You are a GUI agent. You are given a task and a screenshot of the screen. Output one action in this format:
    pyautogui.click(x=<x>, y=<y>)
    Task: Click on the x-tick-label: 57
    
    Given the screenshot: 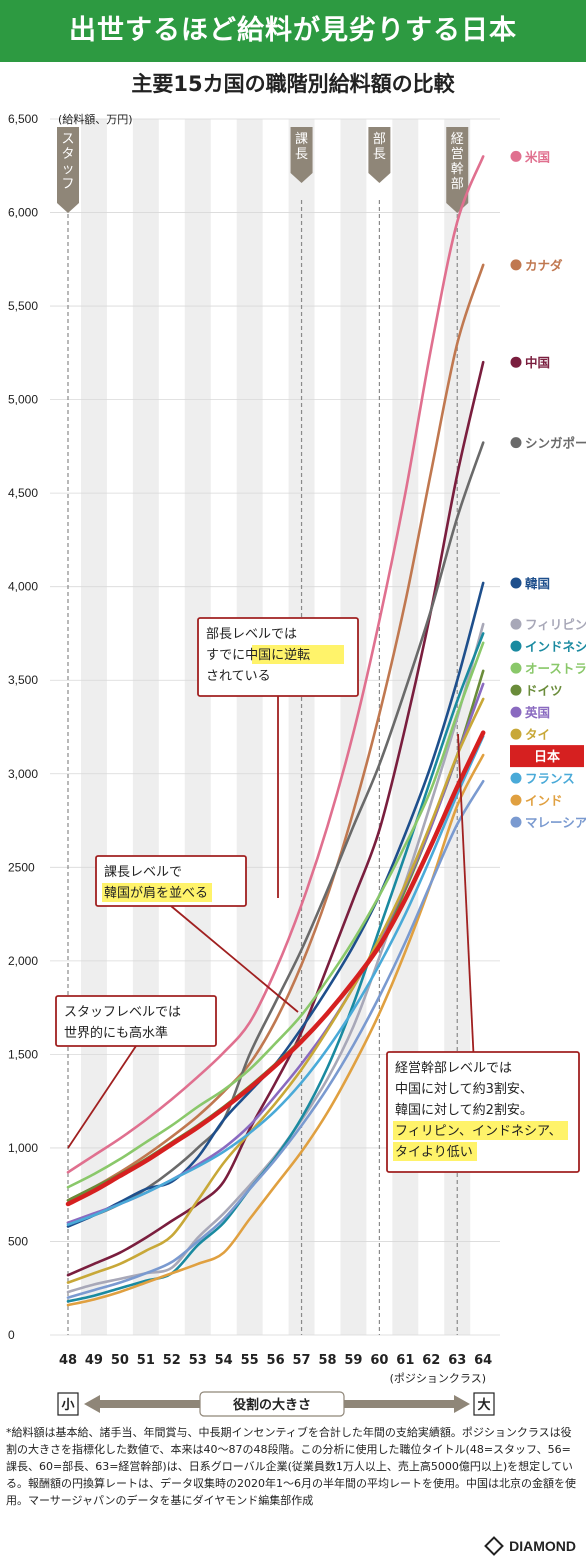 What is the action you would take?
    pyautogui.click(x=302, y=1360)
    